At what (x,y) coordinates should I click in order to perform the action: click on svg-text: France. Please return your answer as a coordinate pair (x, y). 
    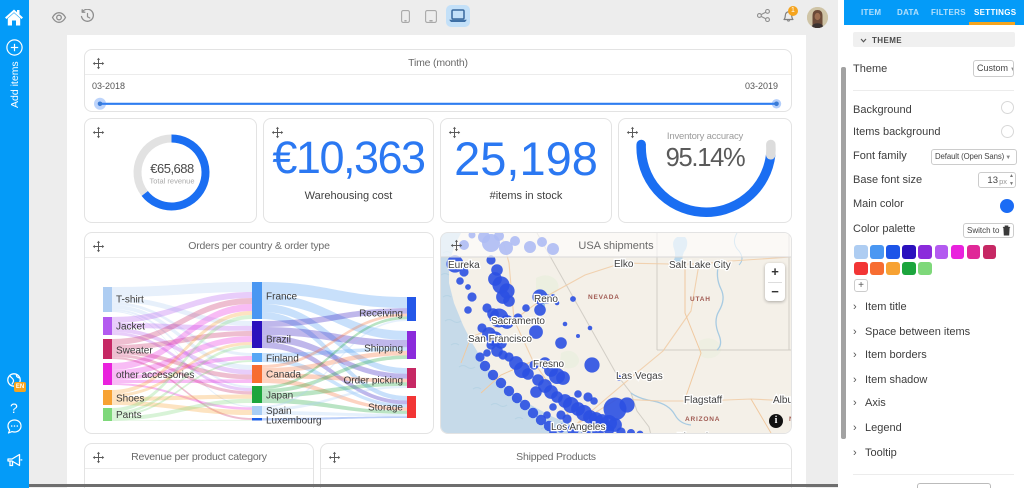
    Looking at the image, I should click on (282, 297).